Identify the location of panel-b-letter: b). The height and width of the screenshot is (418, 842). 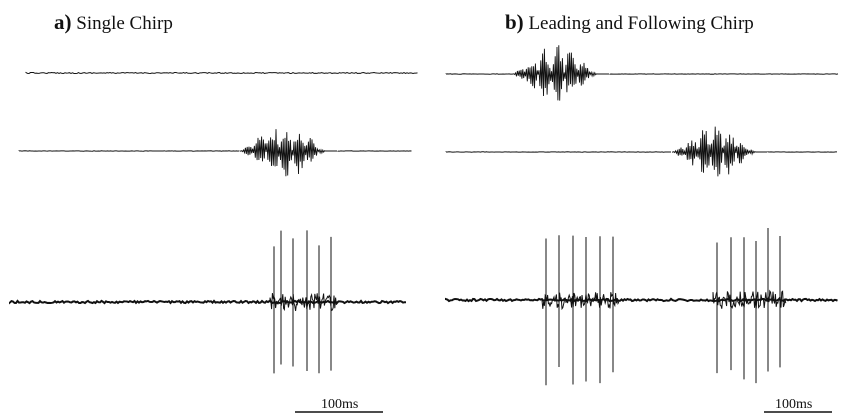
(514, 22).